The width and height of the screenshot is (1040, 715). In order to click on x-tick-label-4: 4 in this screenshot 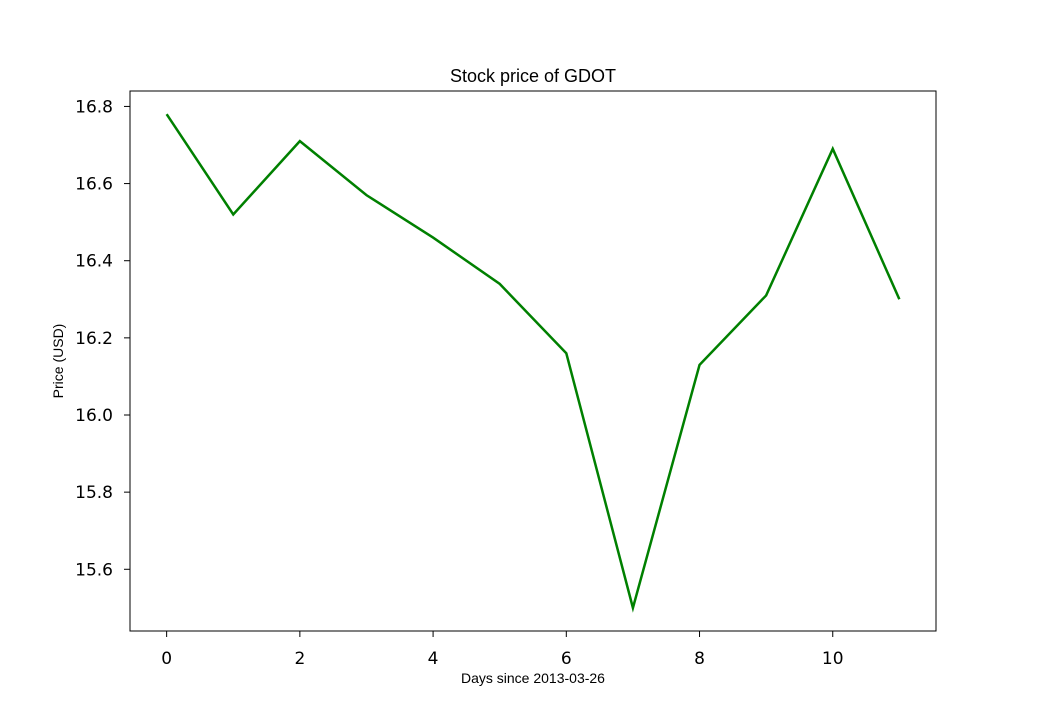, I will do `click(433, 659)`.